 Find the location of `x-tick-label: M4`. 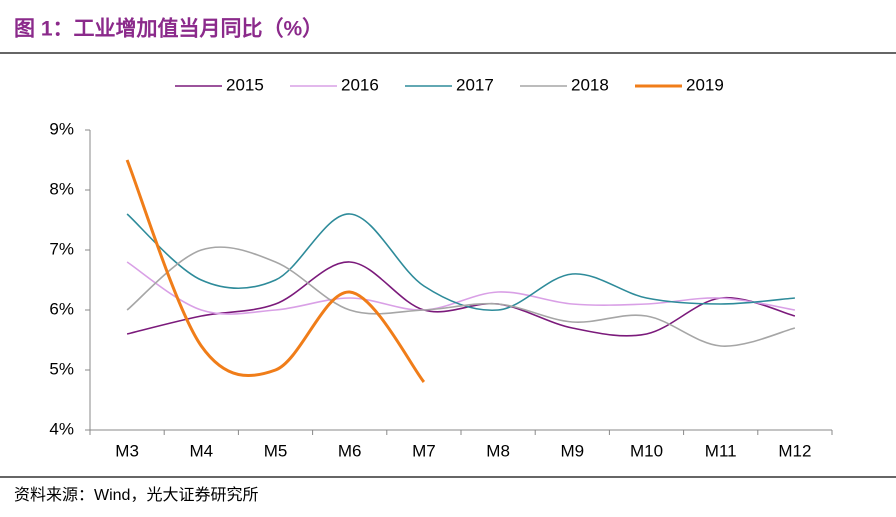

x-tick-label: M4 is located at coordinates (201, 450).